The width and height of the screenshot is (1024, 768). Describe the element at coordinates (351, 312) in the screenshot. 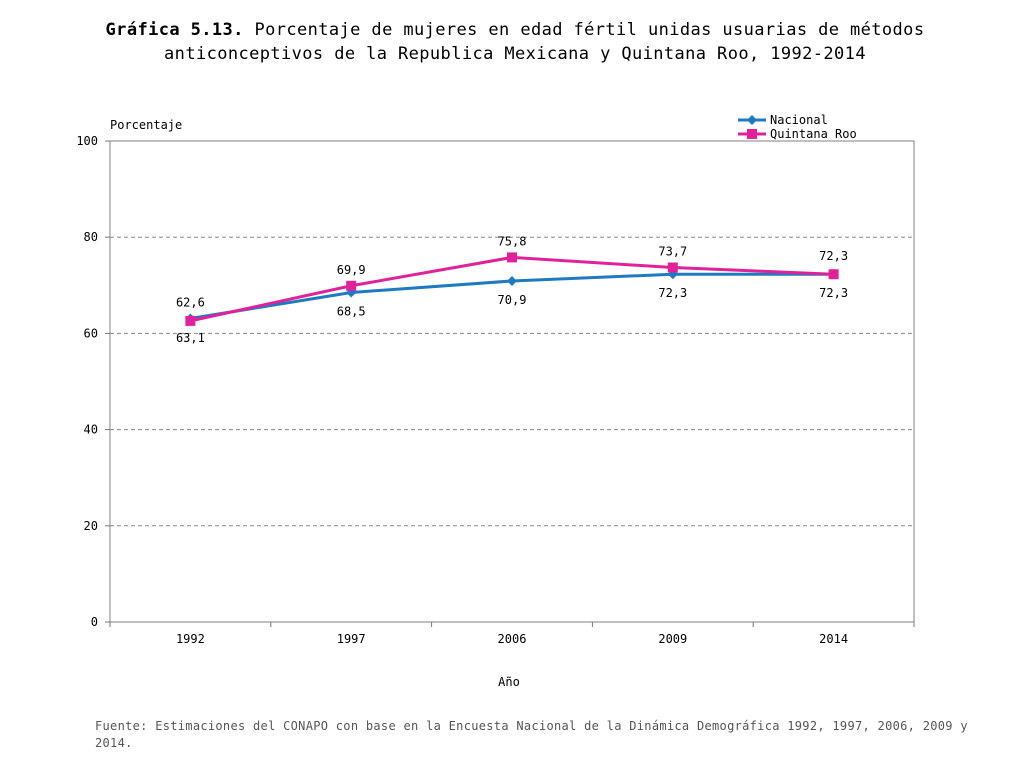

I see `data-label-nacional: 68,5` at that location.